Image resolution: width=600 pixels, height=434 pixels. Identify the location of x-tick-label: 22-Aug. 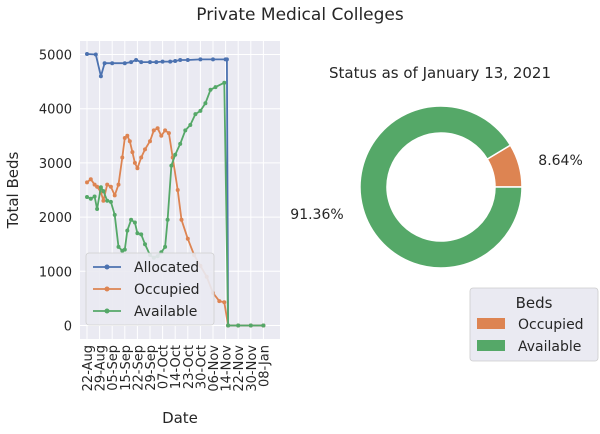
(88, 368).